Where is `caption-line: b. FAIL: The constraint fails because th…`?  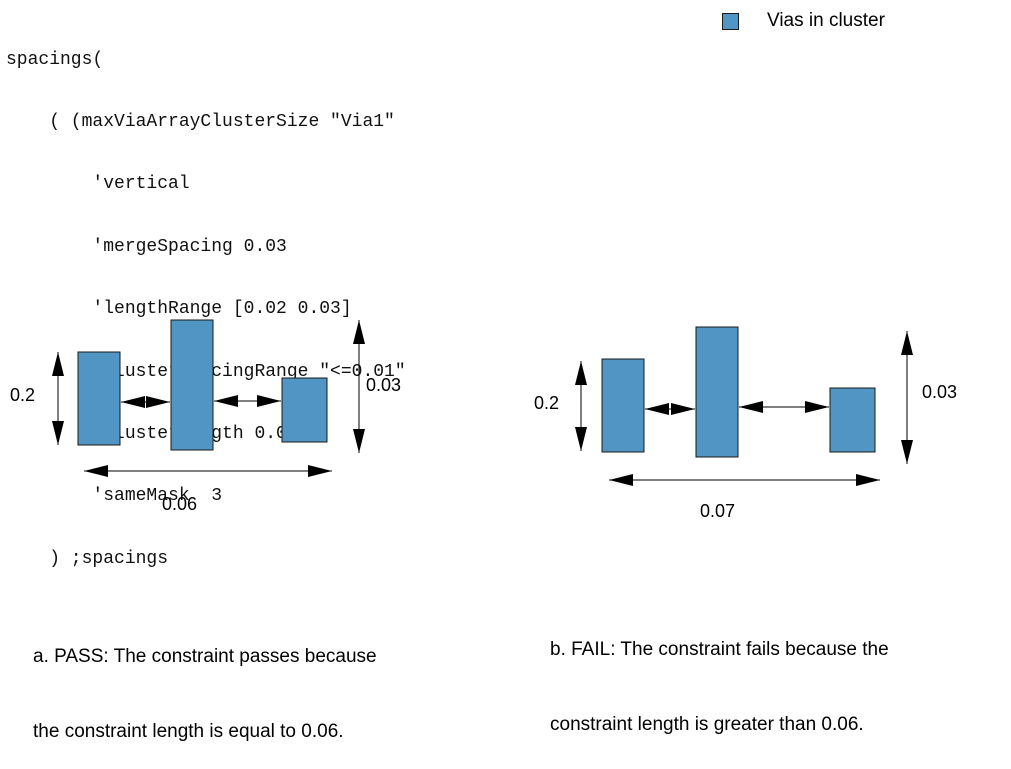 caption-line: b. FAIL: The constraint fails because th… is located at coordinates (719, 649).